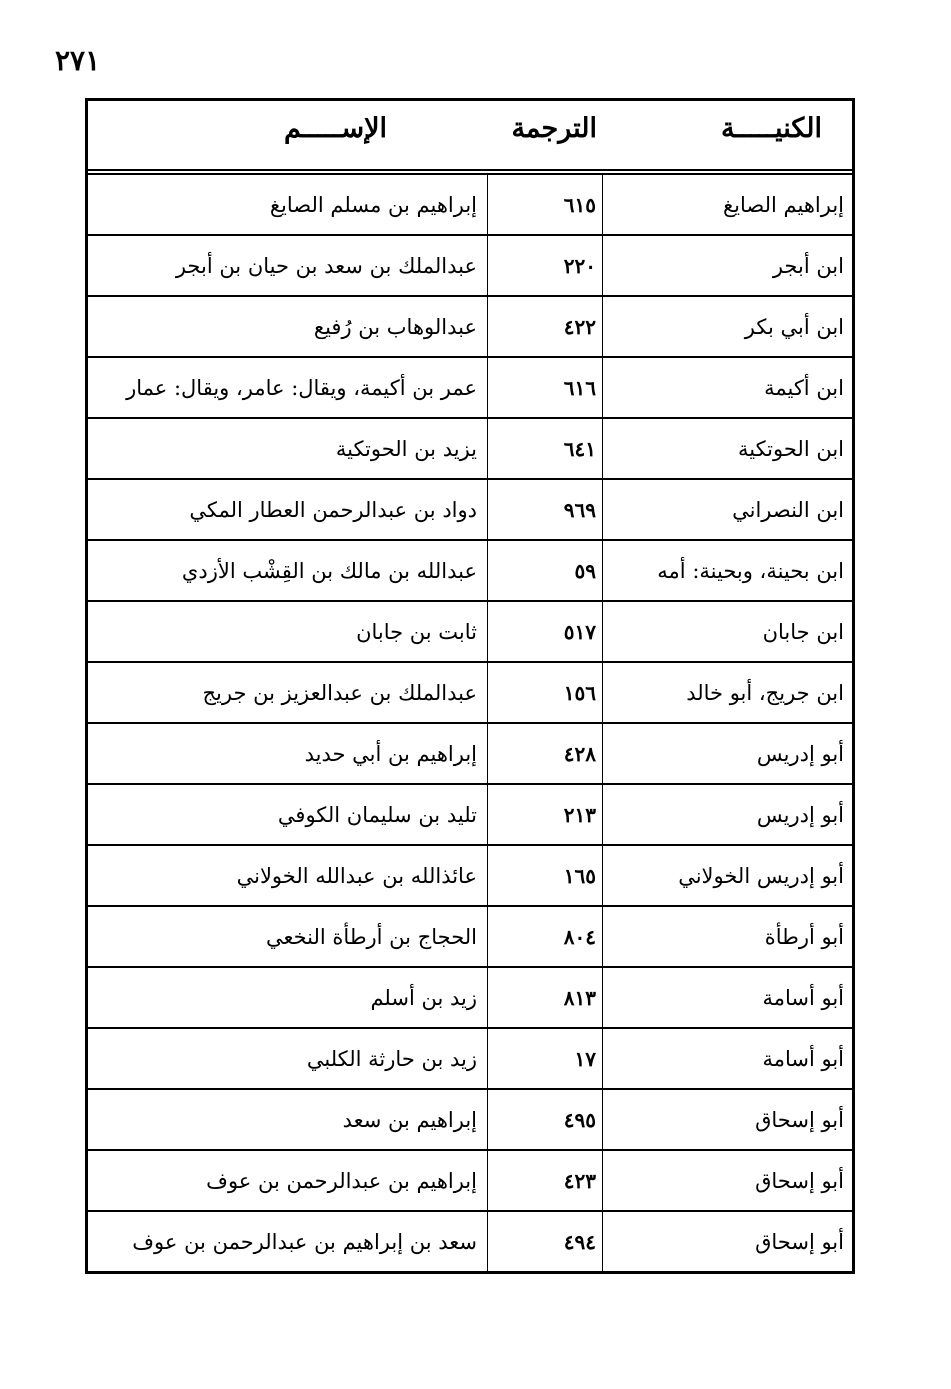 The image size is (951, 1389). I want to click on translation-number-cell: ٥٩, so click(544, 570).